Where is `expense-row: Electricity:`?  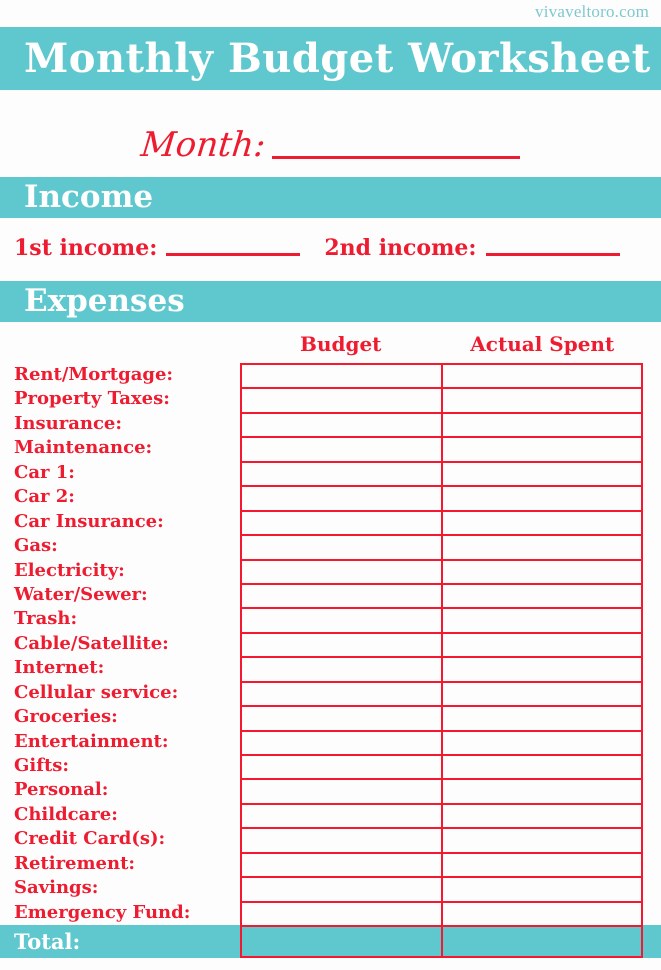
expense-row: Electricity: is located at coordinates (330, 570).